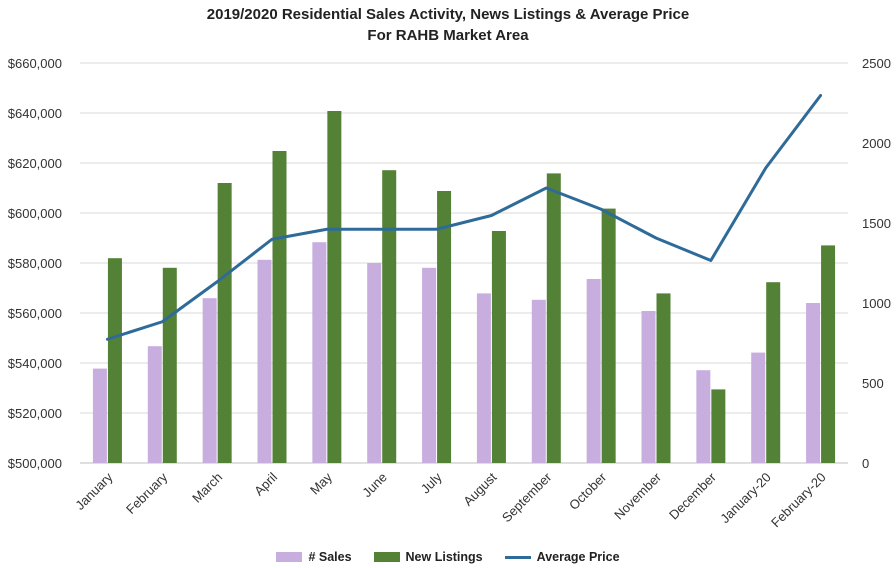 The image size is (896, 568). What do you see at coordinates (35, 113) in the screenshot?
I see `y-left-tick-label: $640,000` at bounding box center [35, 113].